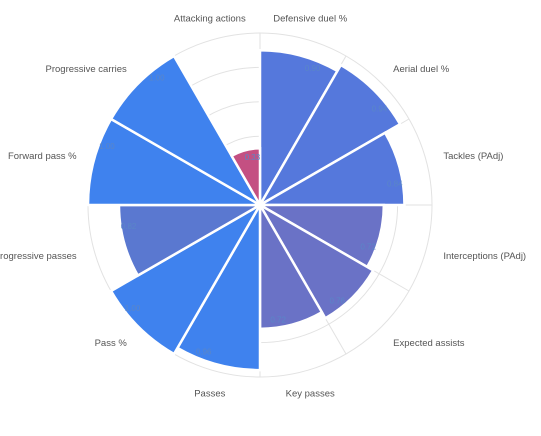  What do you see at coordinates (133, 308) in the screenshot?
I see `value-label-pass: 1.00` at bounding box center [133, 308].